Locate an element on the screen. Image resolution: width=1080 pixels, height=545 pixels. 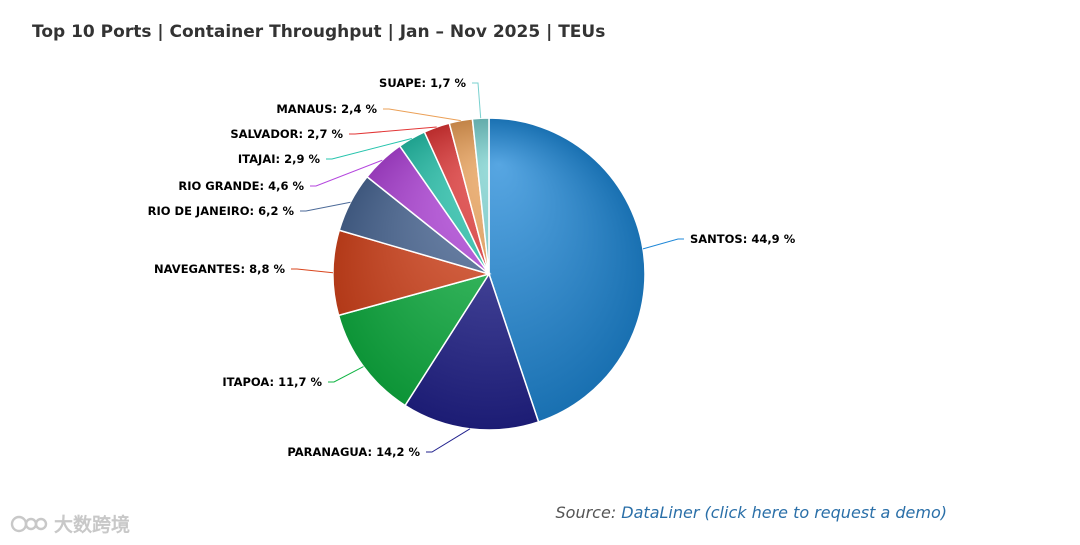
slice-label-rio-de-janeiro: RIO DE JANEIRO: 6,2 % is located at coordinates (221, 211).